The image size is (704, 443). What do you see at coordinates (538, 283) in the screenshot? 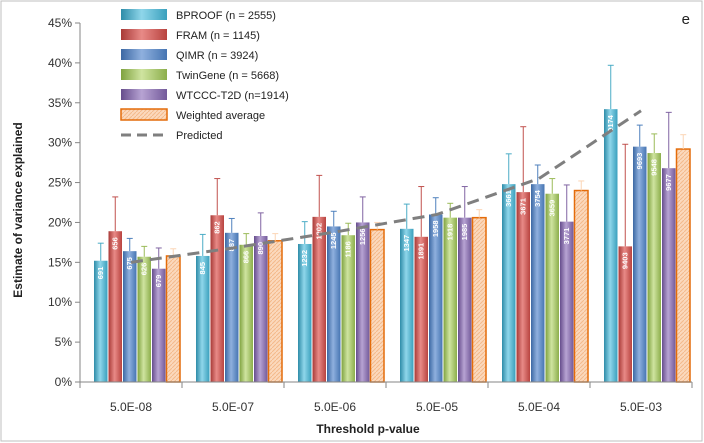
I see `bar-3-5.0E-04` at bounding box center [538, 283].